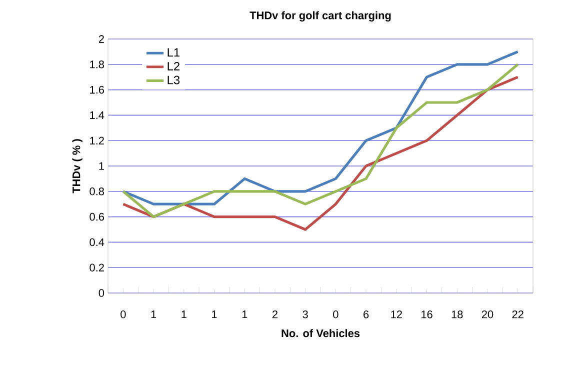  Describe the element at coordinates (97, 192) in the screenshot. I see `y-tick-label: 0.8` at that location.